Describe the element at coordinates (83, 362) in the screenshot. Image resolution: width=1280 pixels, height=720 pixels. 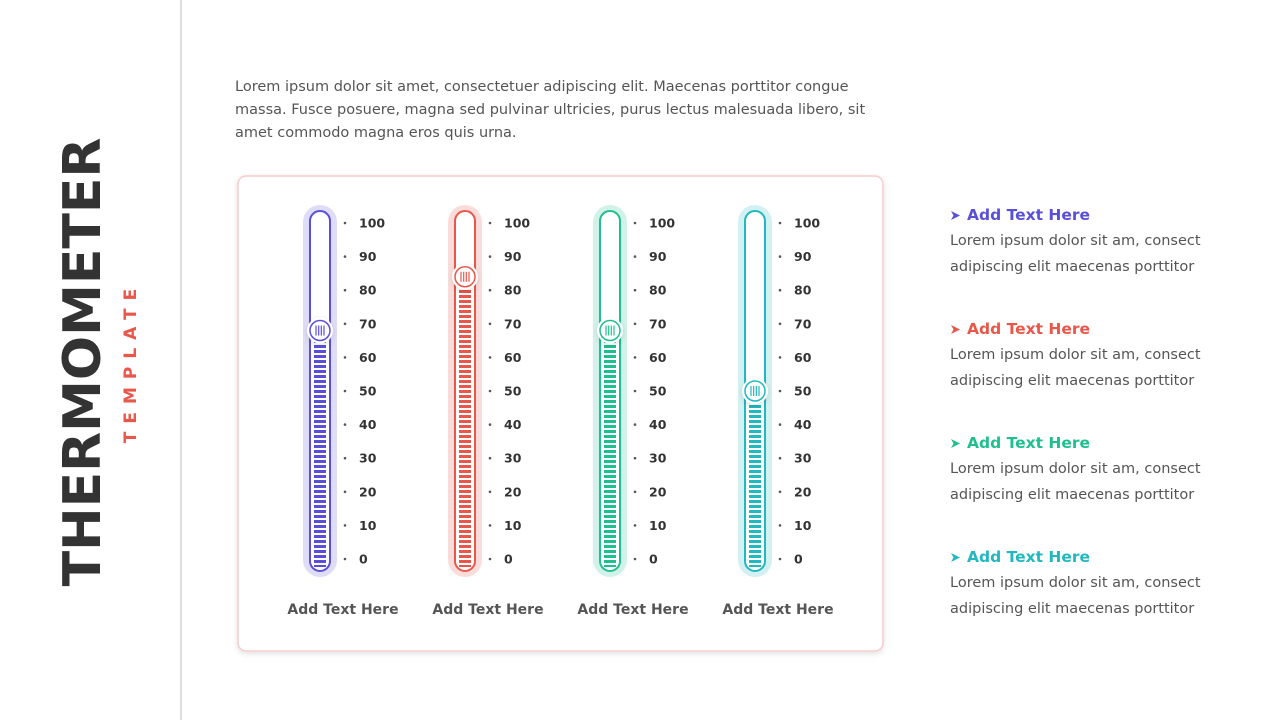
I see `title: THERMOMETER` at that location.